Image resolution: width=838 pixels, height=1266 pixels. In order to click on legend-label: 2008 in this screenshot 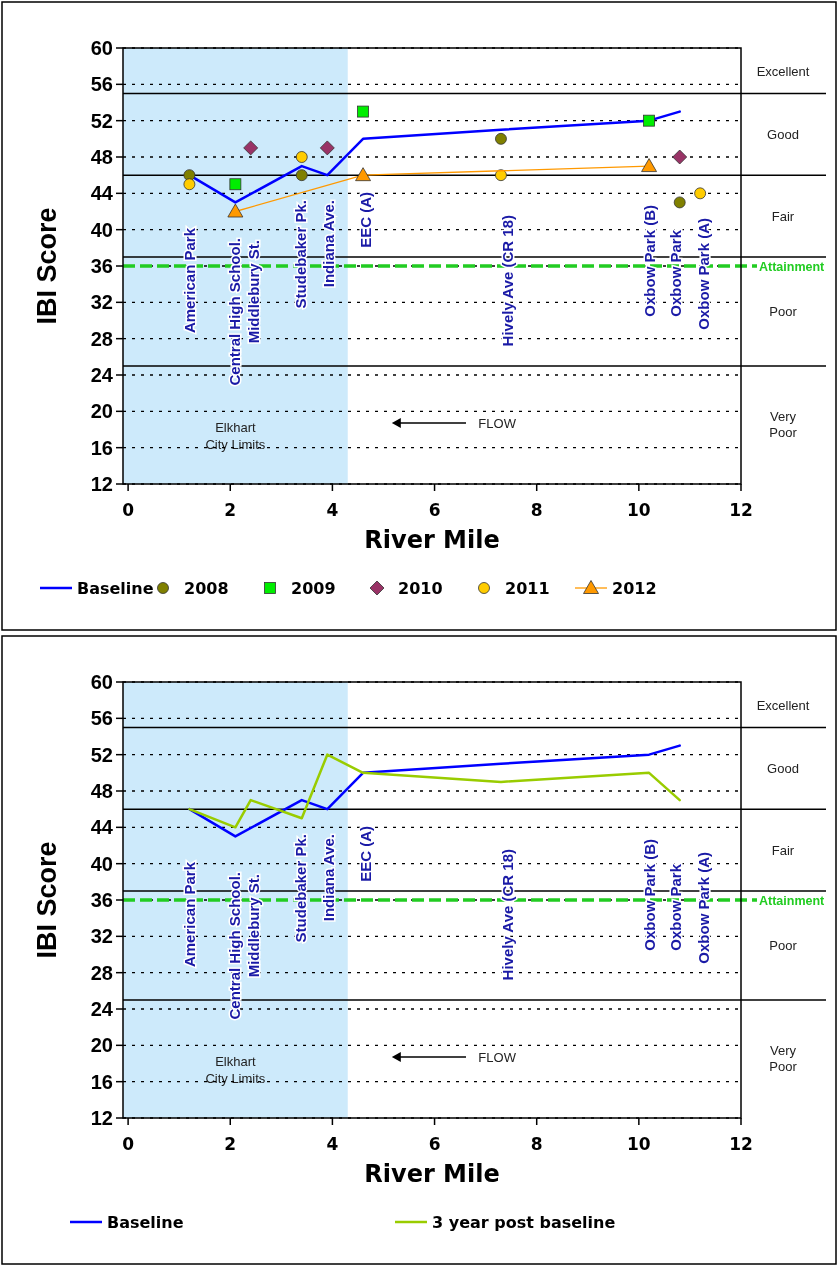, I will do `click(206, 588)`.